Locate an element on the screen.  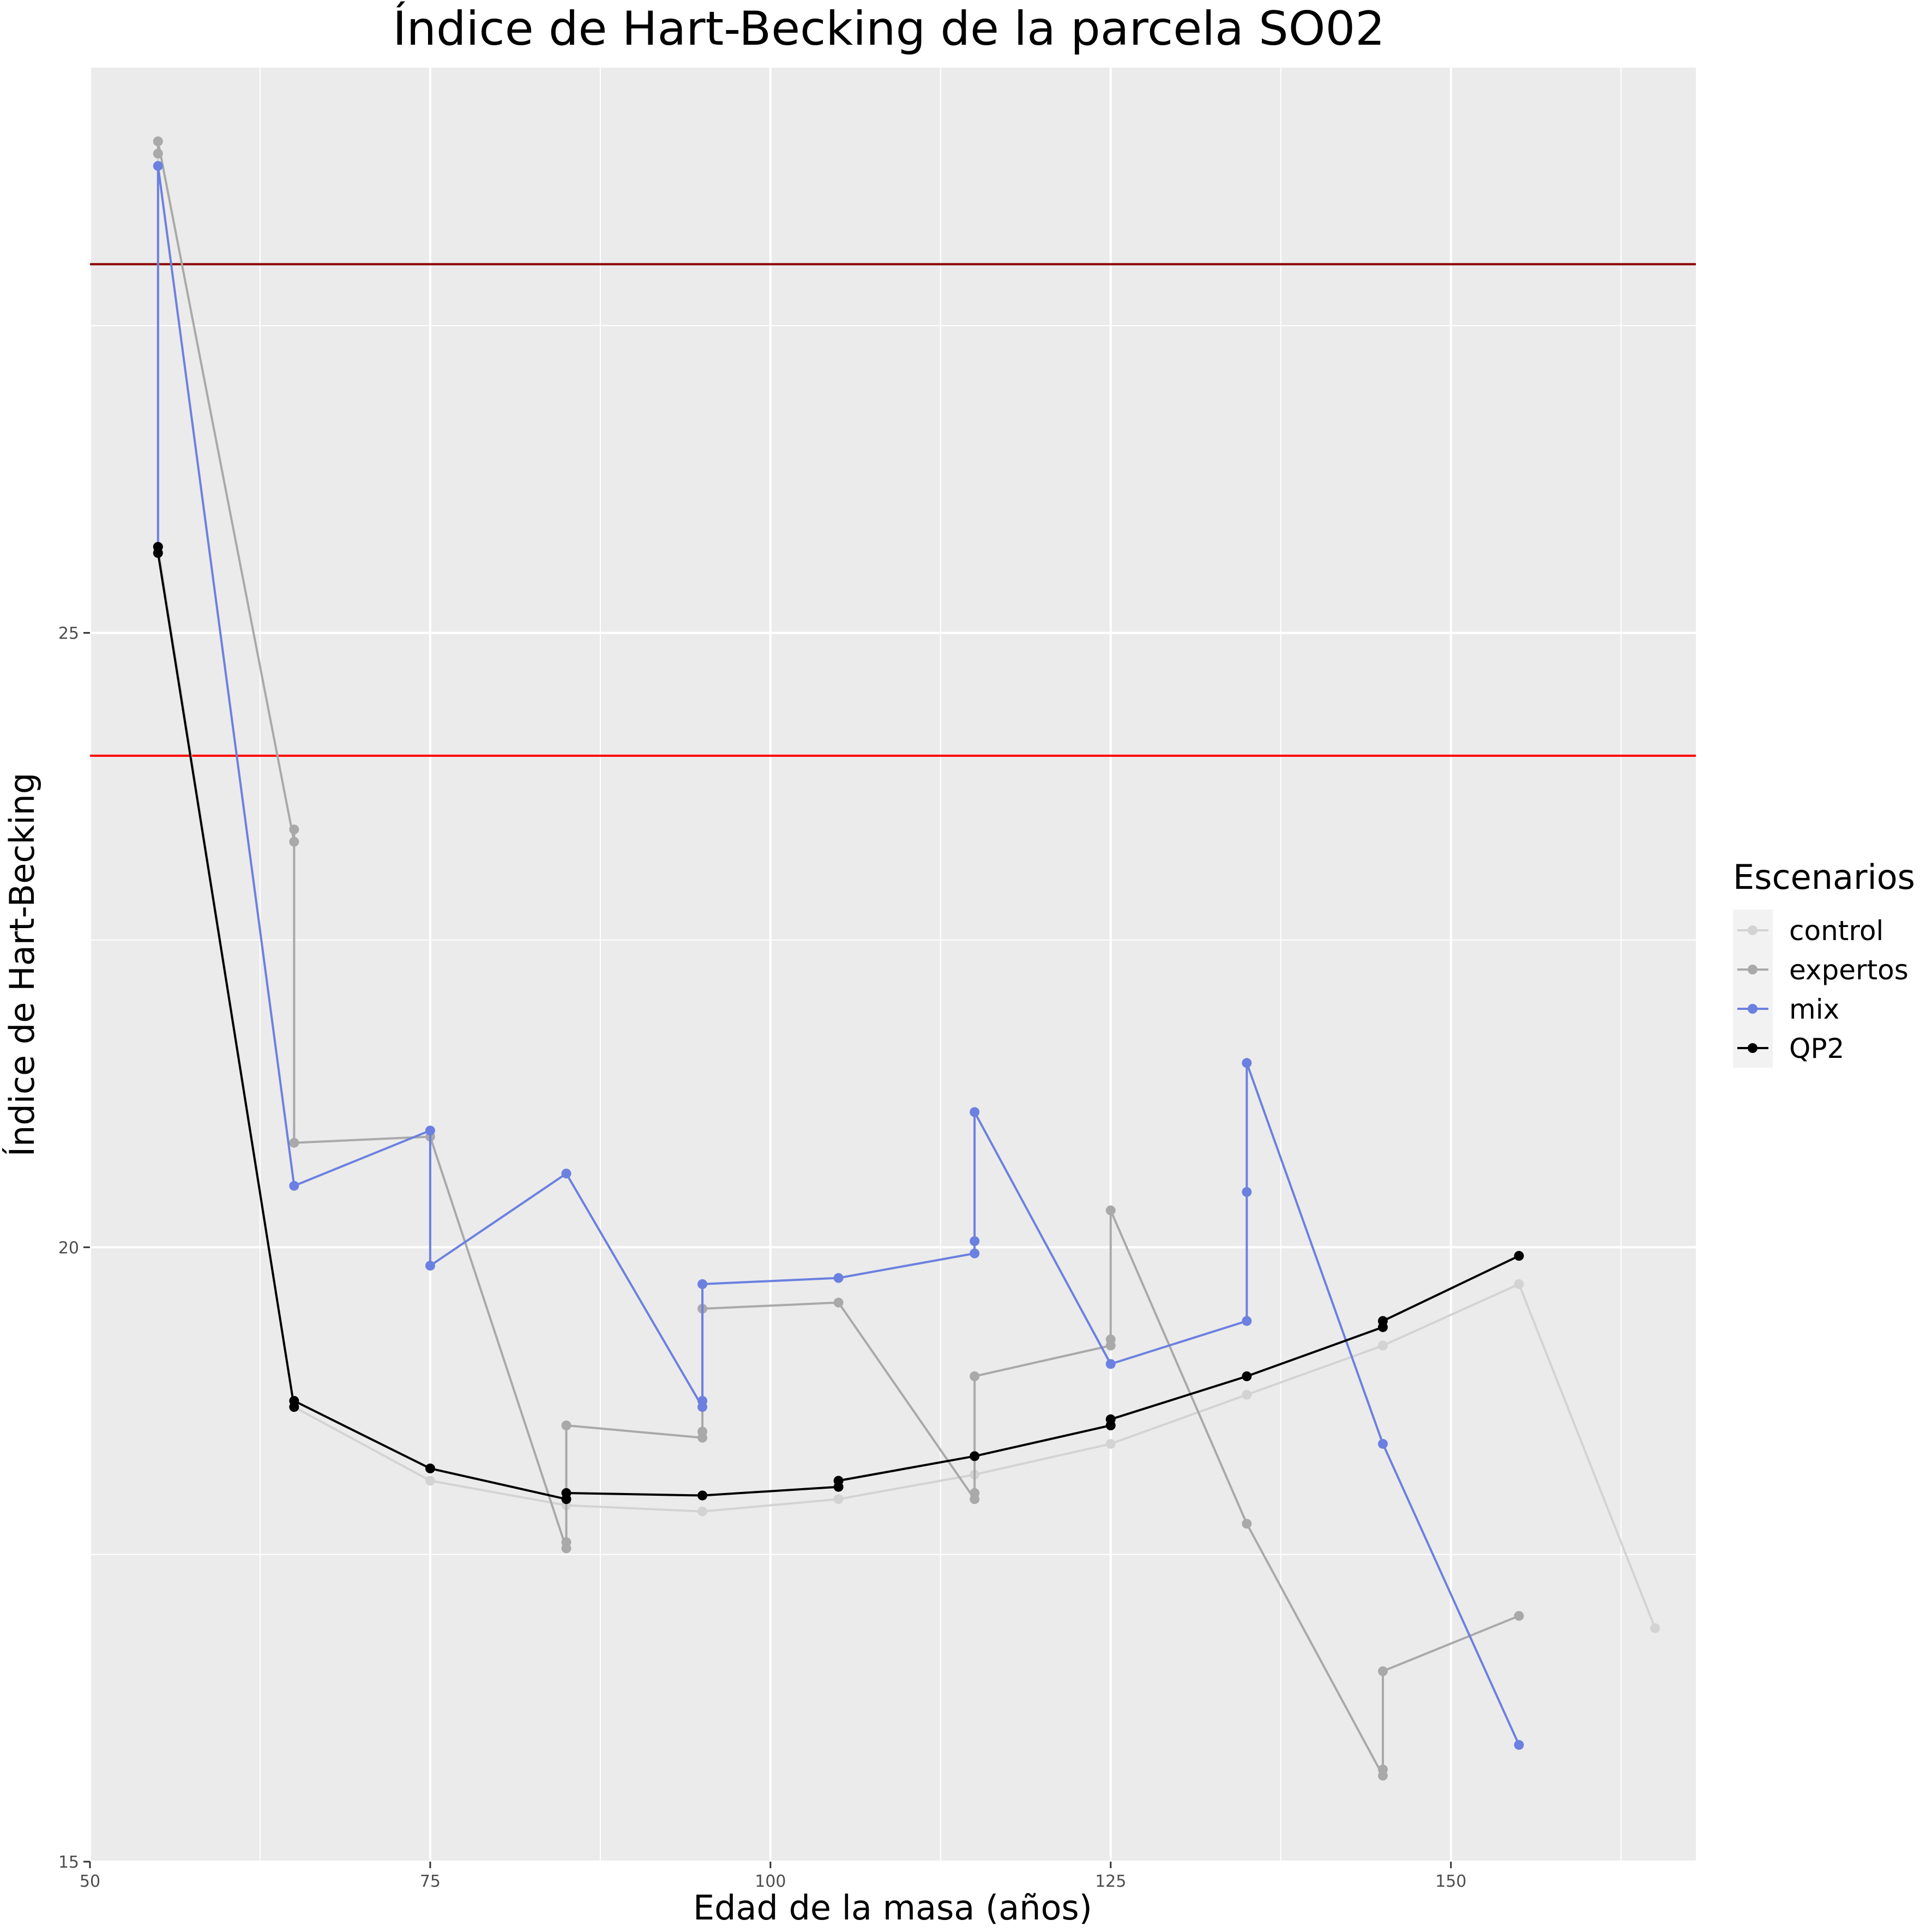
legend-item-QP2: QP2 is located at coordinates (1790, 1048).